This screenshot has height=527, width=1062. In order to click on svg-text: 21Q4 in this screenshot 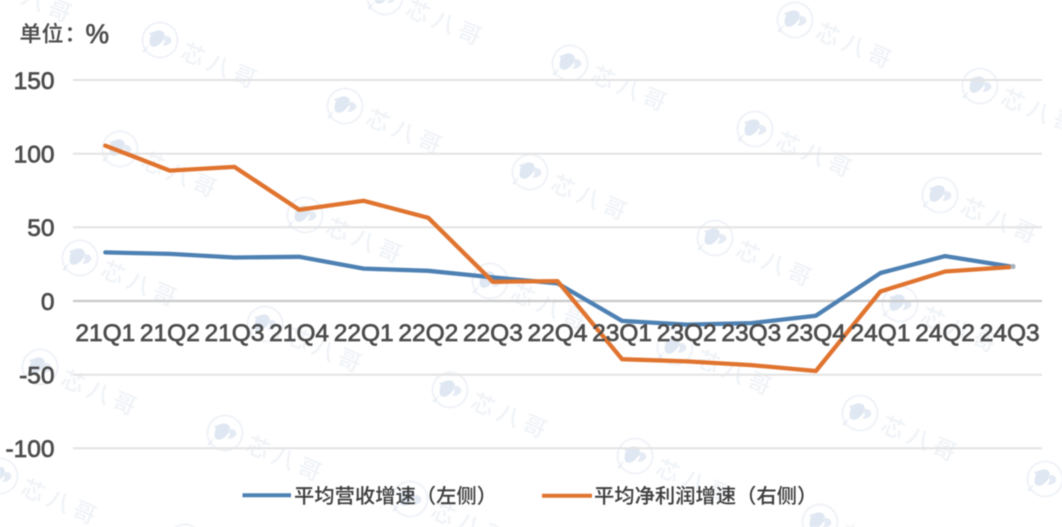, I will do `click(299, 333)`.